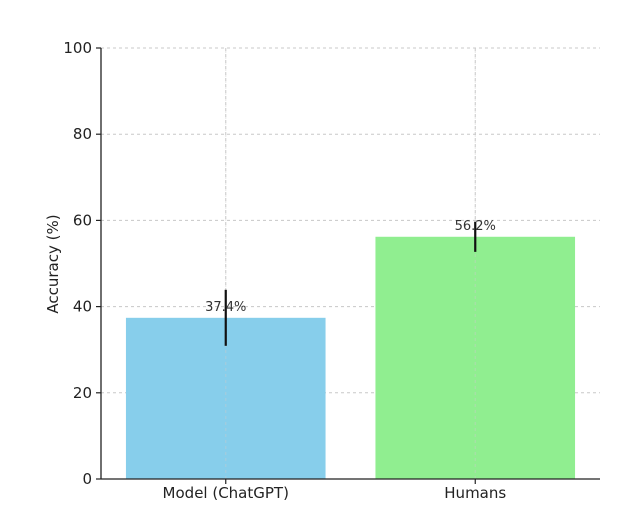 This screenshot has height=521, width=641. What do you see at coordinates (475, 493) in the screenshot?
I see `x-tick-label: Humans` at bounding box center [475, 493].